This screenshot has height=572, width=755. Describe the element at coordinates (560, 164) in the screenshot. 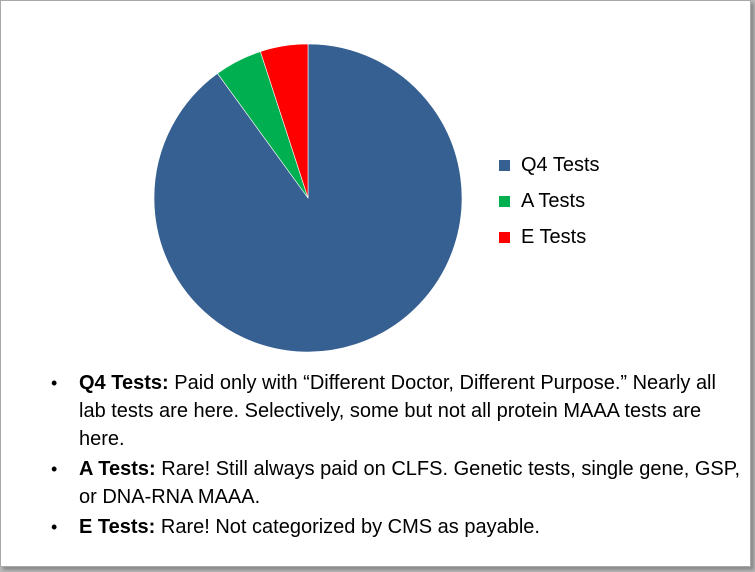

I see `legend-label-q4: Q4 Tests` at that location.